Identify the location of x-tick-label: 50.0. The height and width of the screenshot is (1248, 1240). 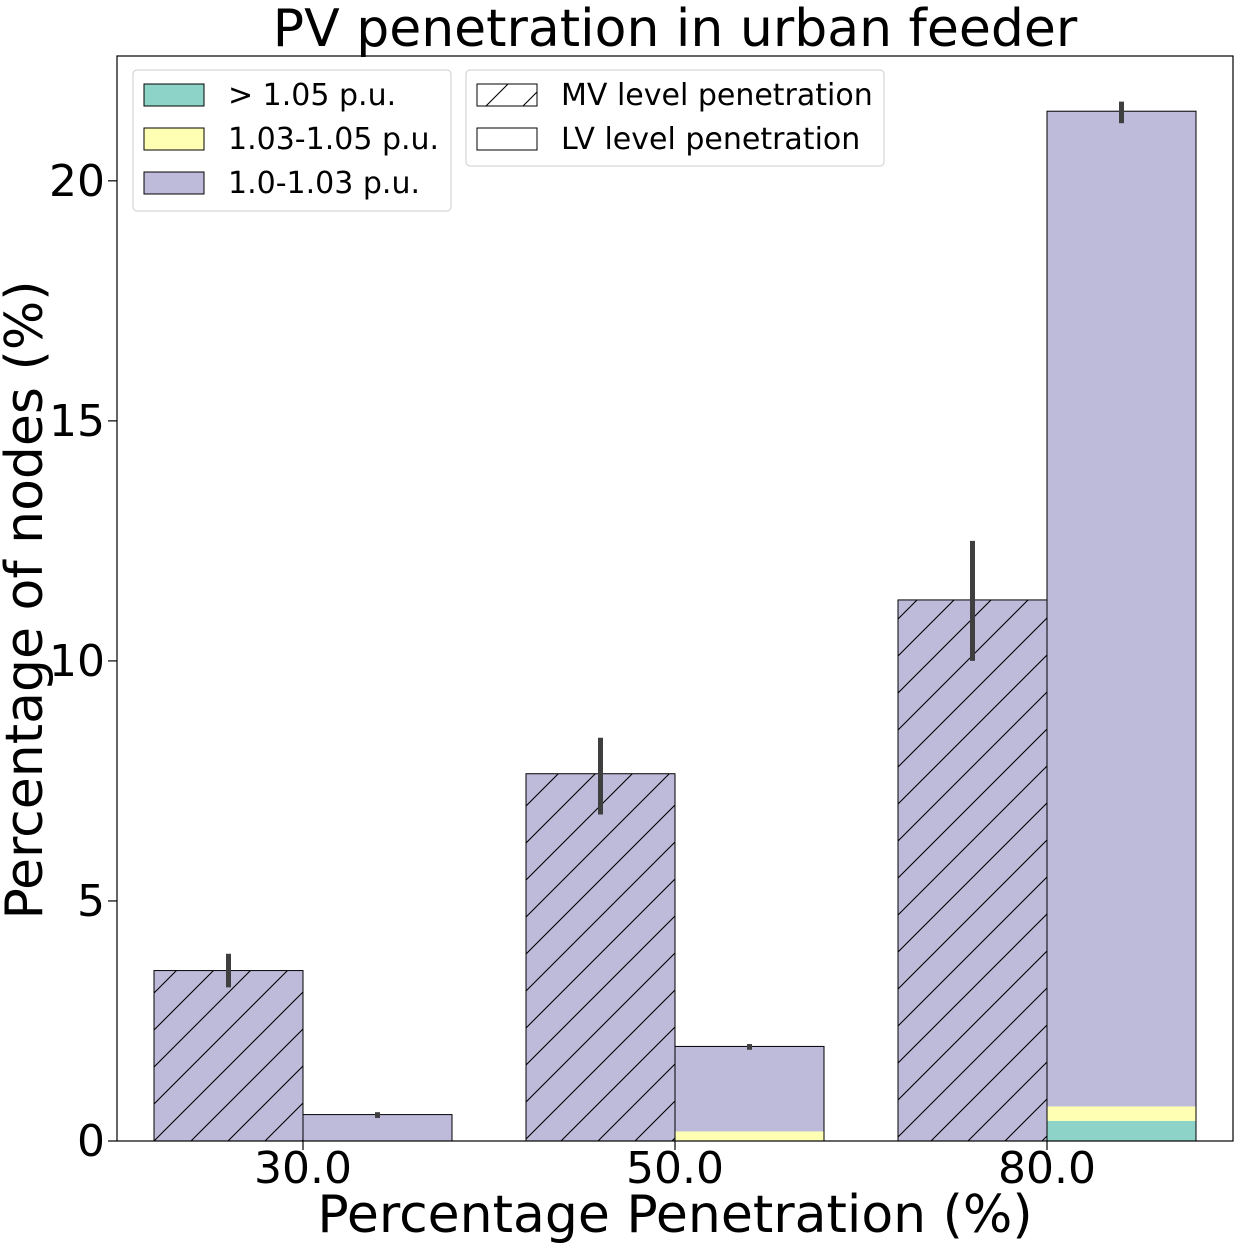
(675, 1168).